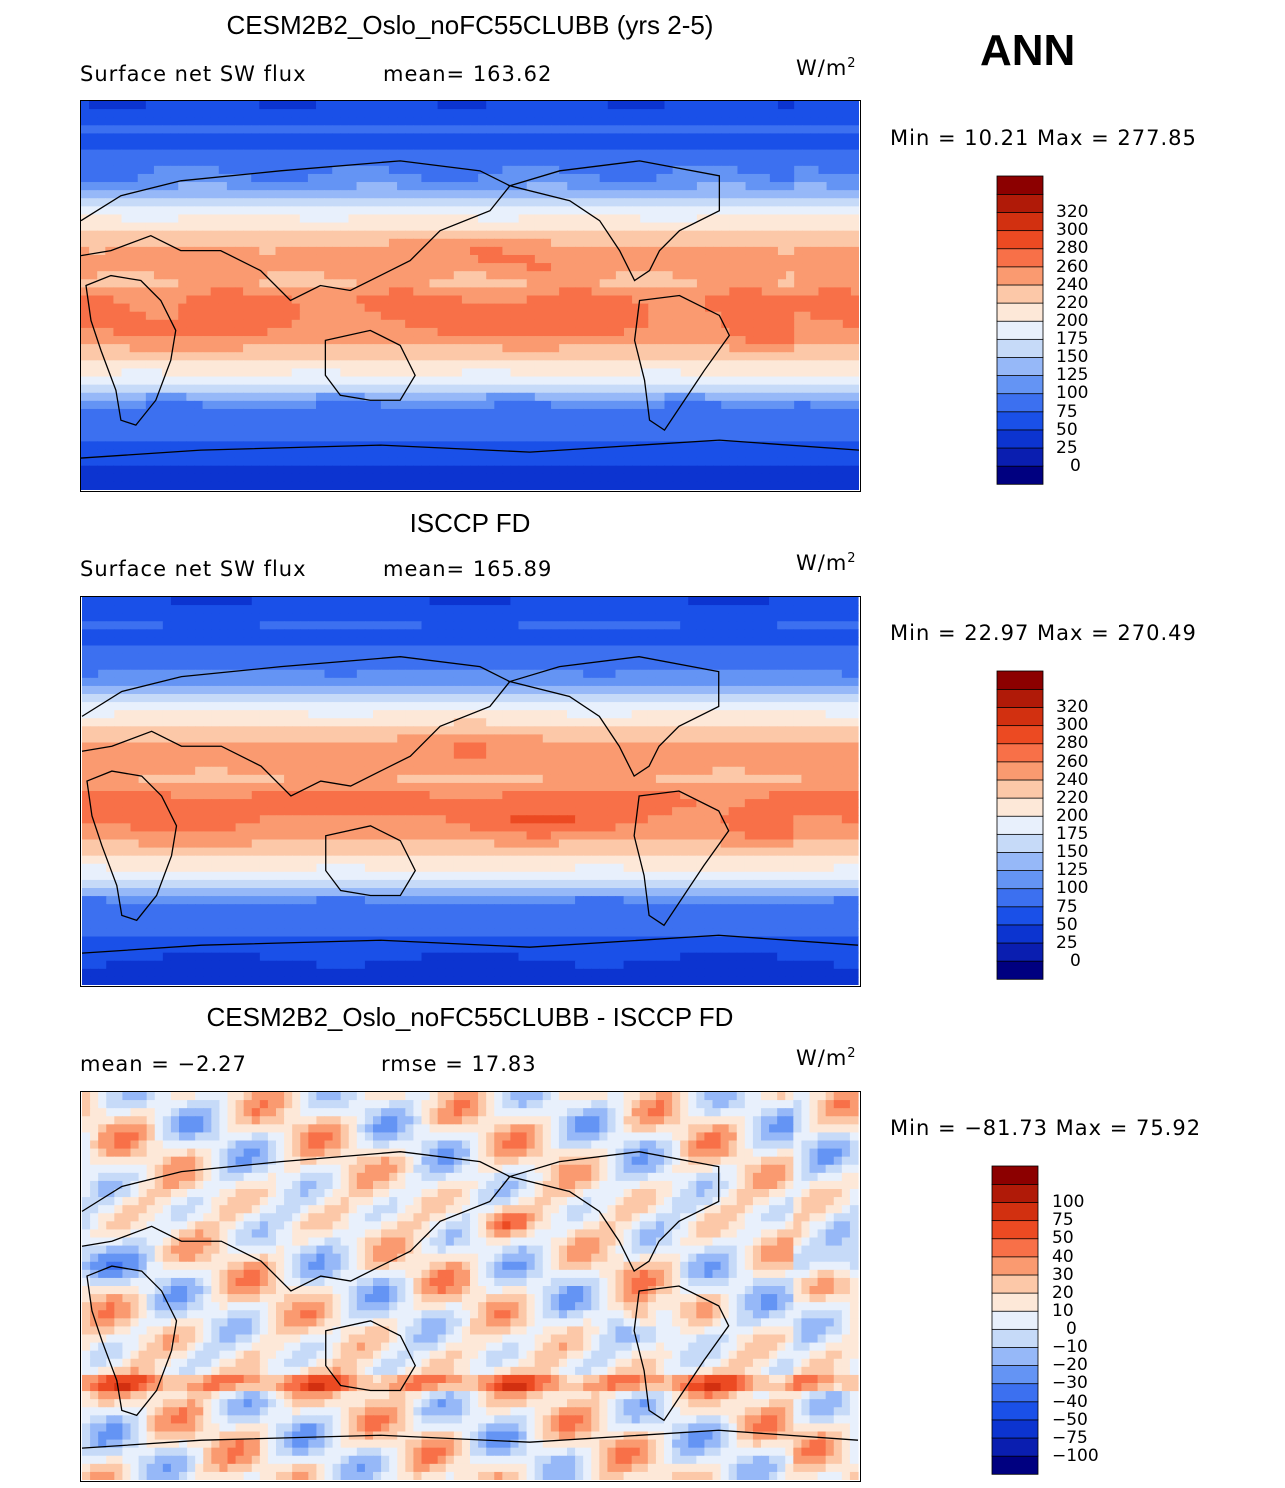 This screenshot has height=1488, width=1285. What do you see at coordinates (193, 569) in the screenshot?
I see `panel-2-variable: Surface net SW flux` at bounding box center [193, 569].